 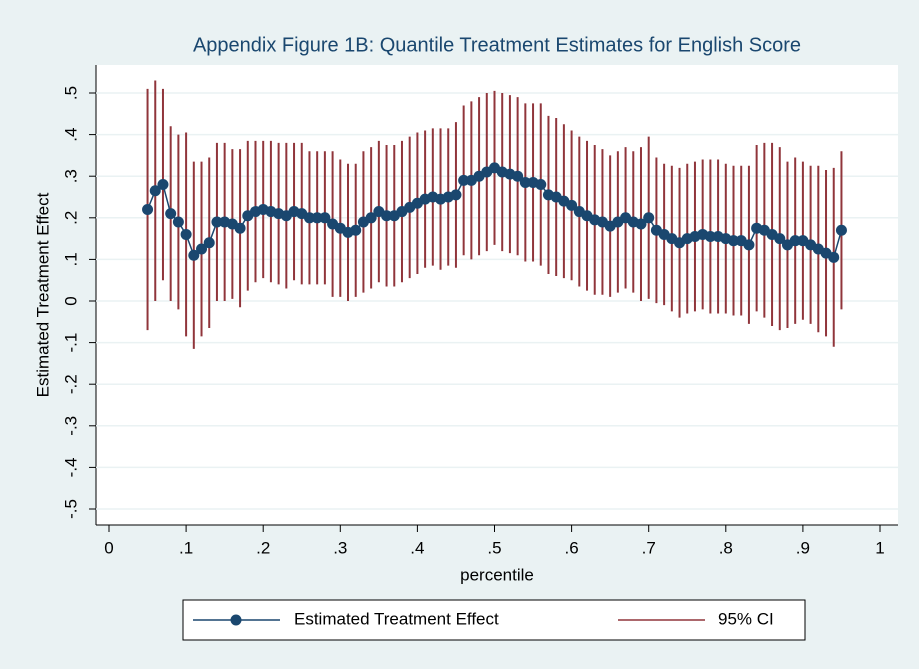 I want to click on y-tick-label: .4, so click(x=70, y=135).